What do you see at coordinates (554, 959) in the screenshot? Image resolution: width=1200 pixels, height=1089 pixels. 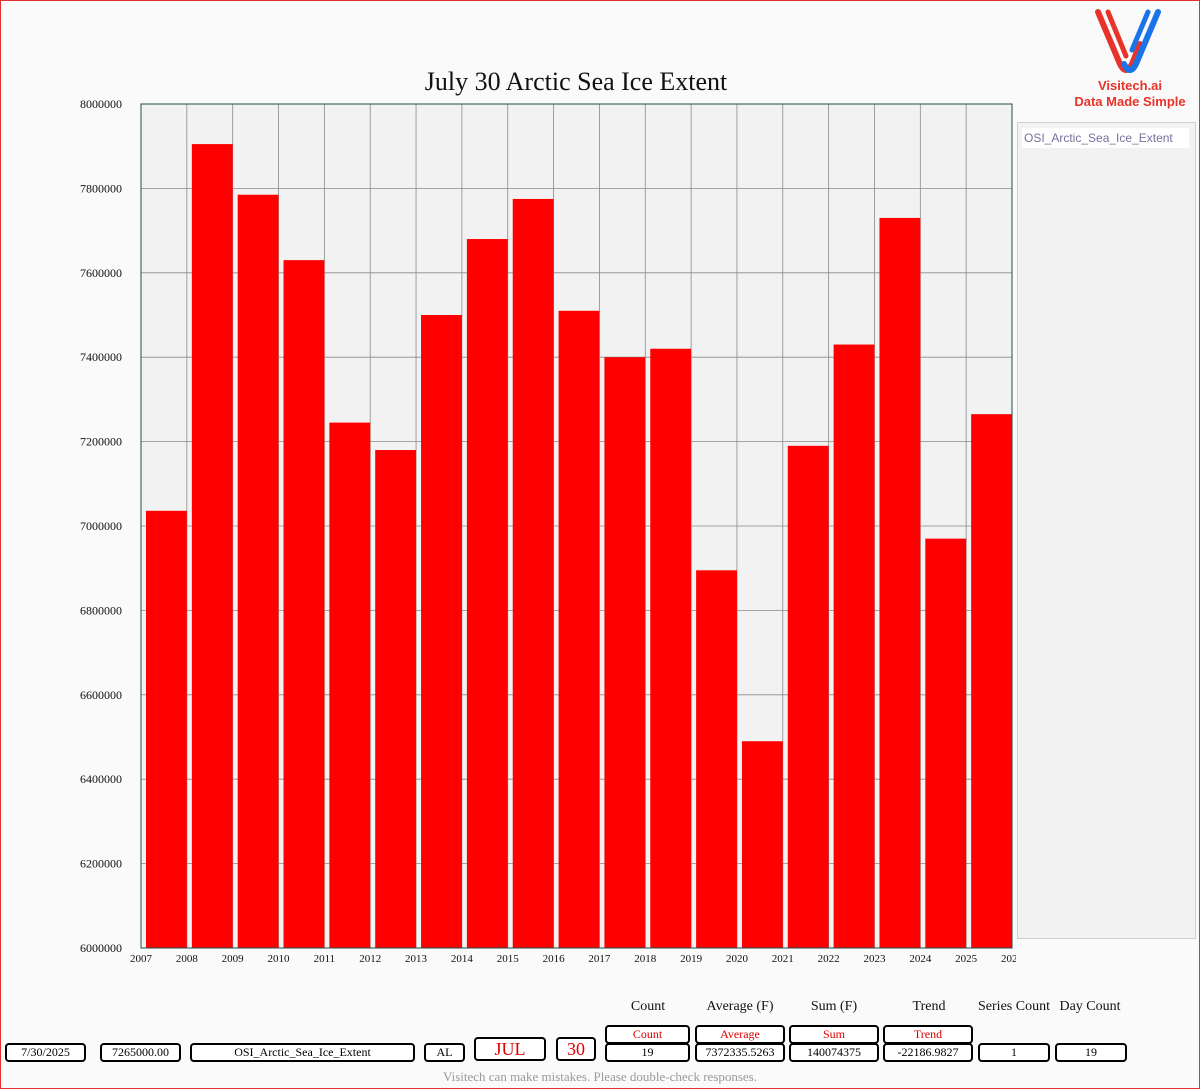 I see `x-tick-label: 2016` at bounding box center [554, 959].